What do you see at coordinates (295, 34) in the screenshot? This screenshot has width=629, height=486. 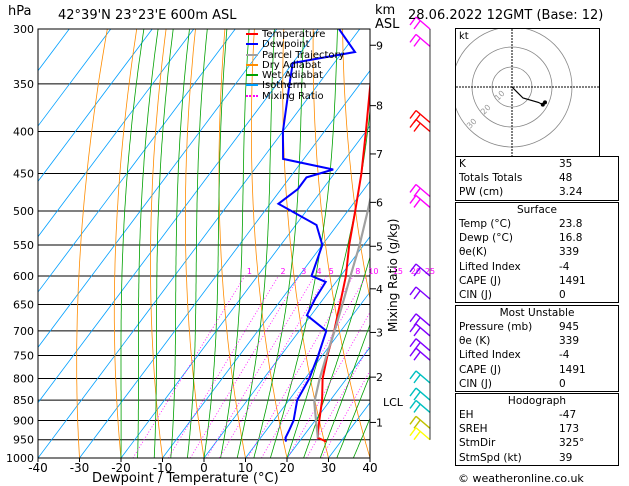 I see `legend-item: Temperature` at bounding box center [295, 34].